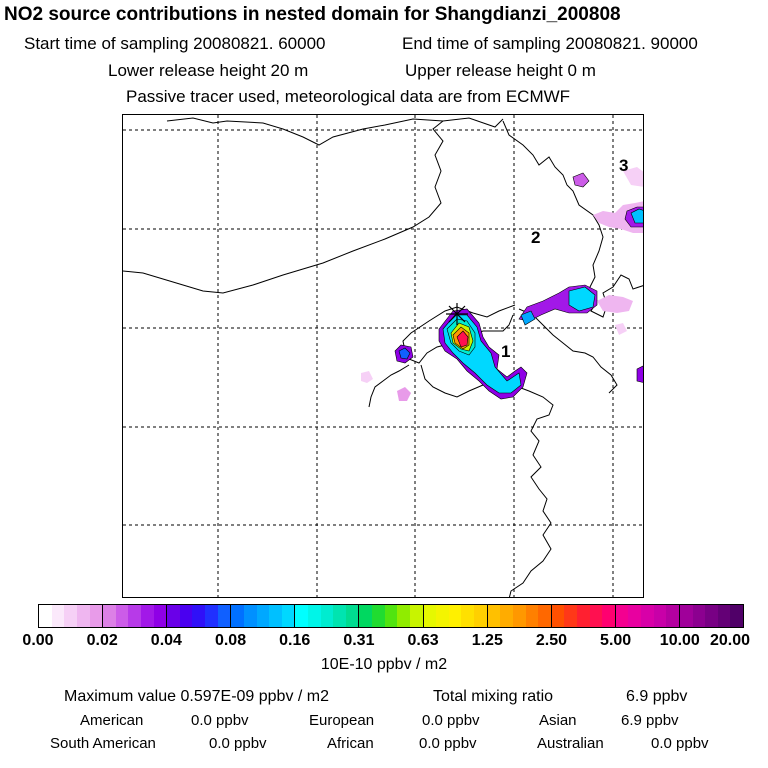 This screenshot has width=768, height=768. Describe the element at coordinates (457, 314) in the screenshot. I see `asterisk-icon` at that location.